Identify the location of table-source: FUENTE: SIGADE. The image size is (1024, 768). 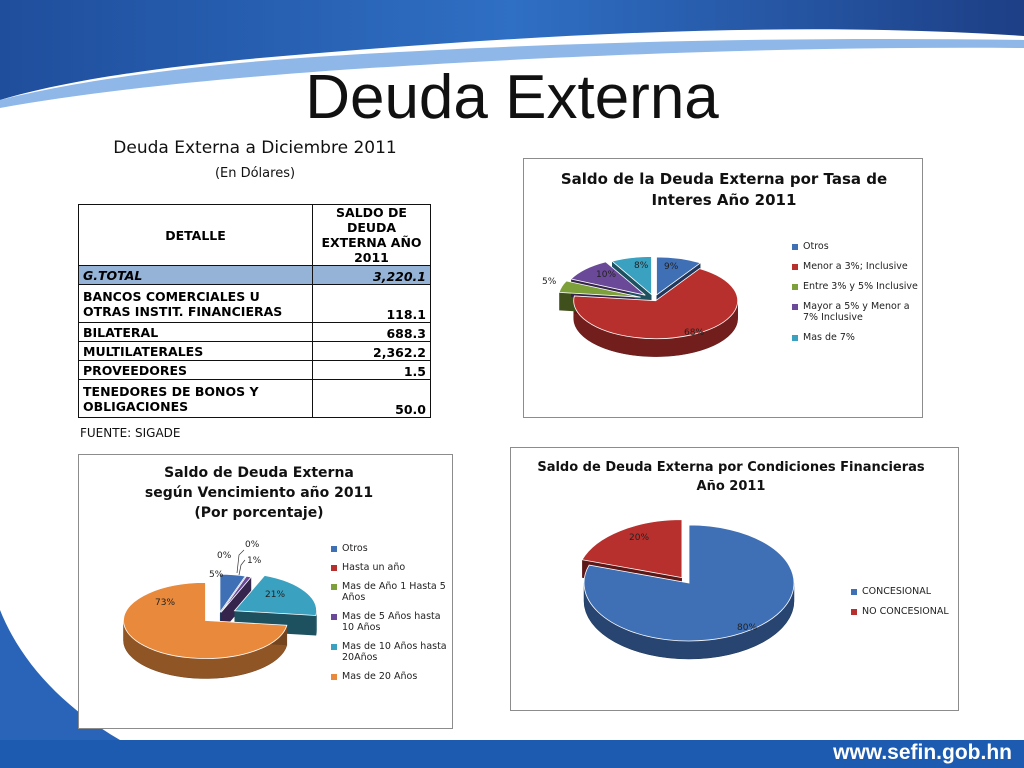
(130, 433).